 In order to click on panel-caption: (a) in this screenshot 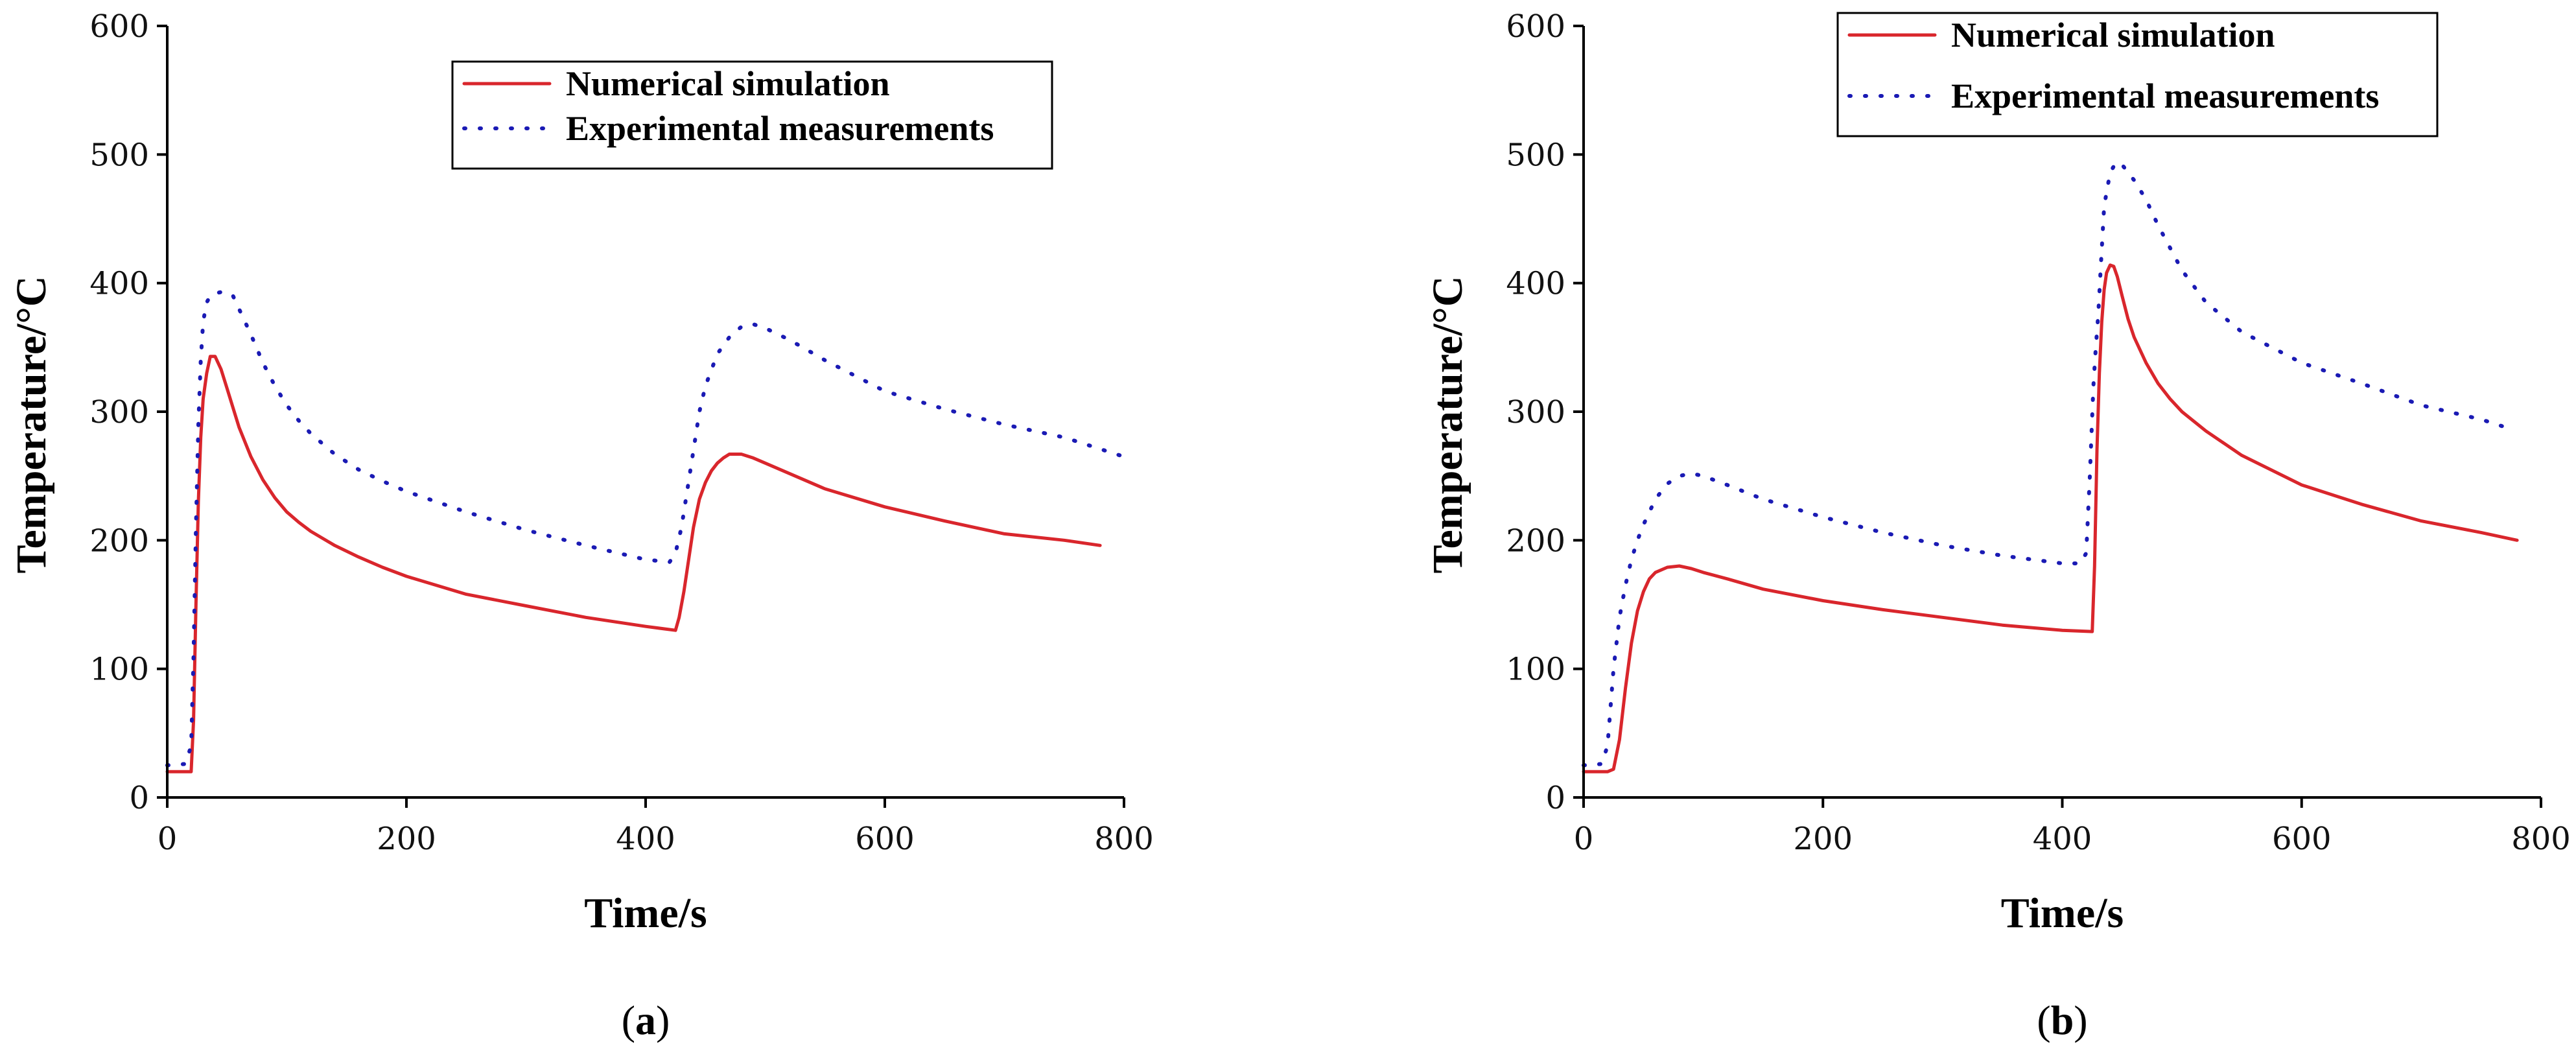, I will do `click(646, 1020)`.